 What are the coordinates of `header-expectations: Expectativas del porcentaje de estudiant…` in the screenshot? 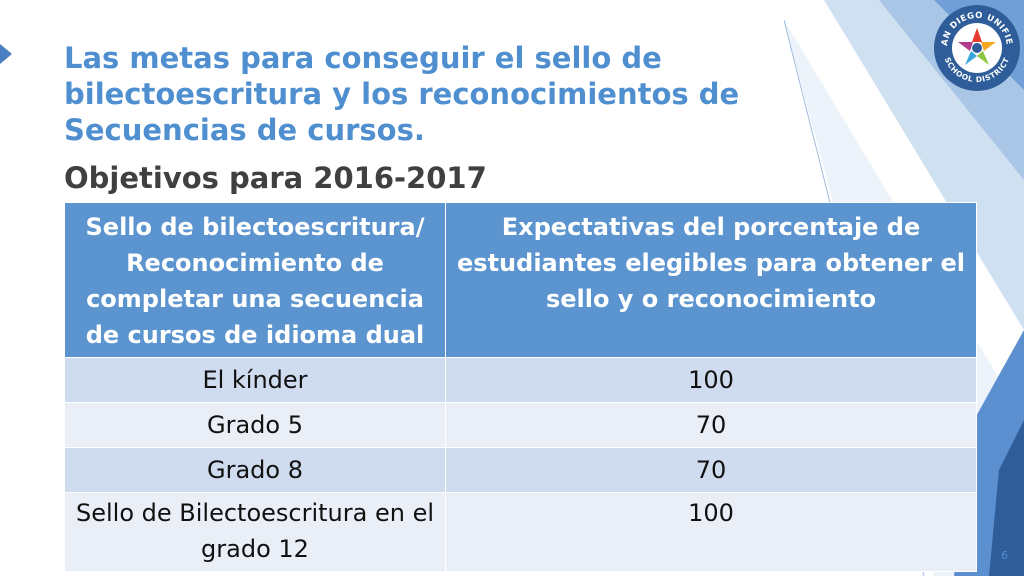 It's located at (711, 280).